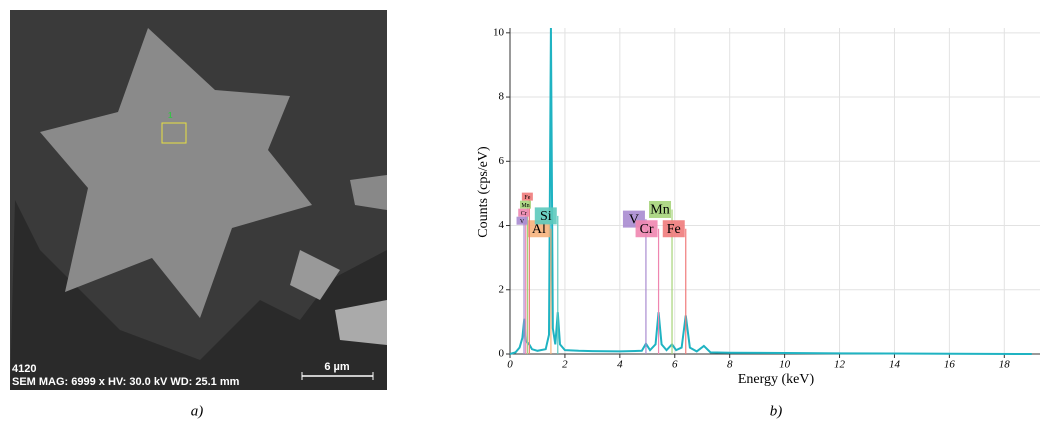  Describe the element at coordinates (174, 133) in the screenshot. I see `analysis-area` at that location.